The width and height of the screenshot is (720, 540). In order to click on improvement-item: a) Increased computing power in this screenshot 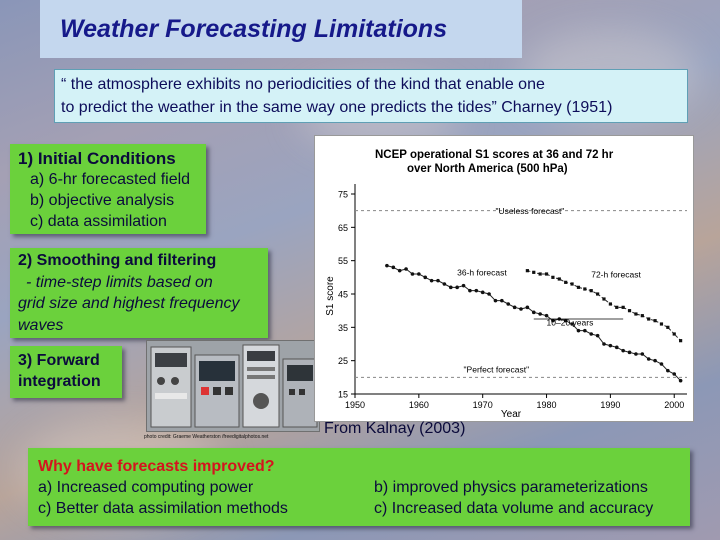, I will do `click(146, 487)`.